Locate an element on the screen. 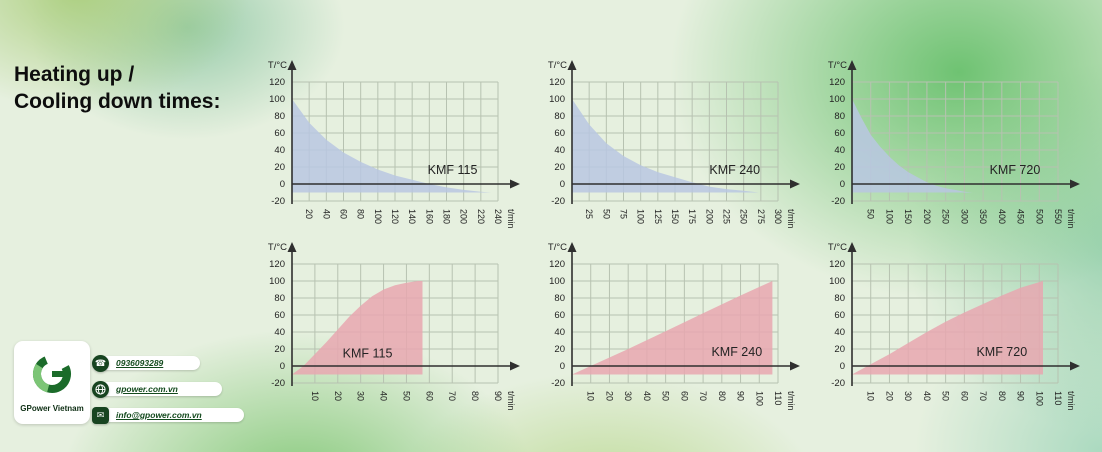 The width and height of the screenshot is (1102, 452). svg-text: 300 is located at coordinates (964, 216).